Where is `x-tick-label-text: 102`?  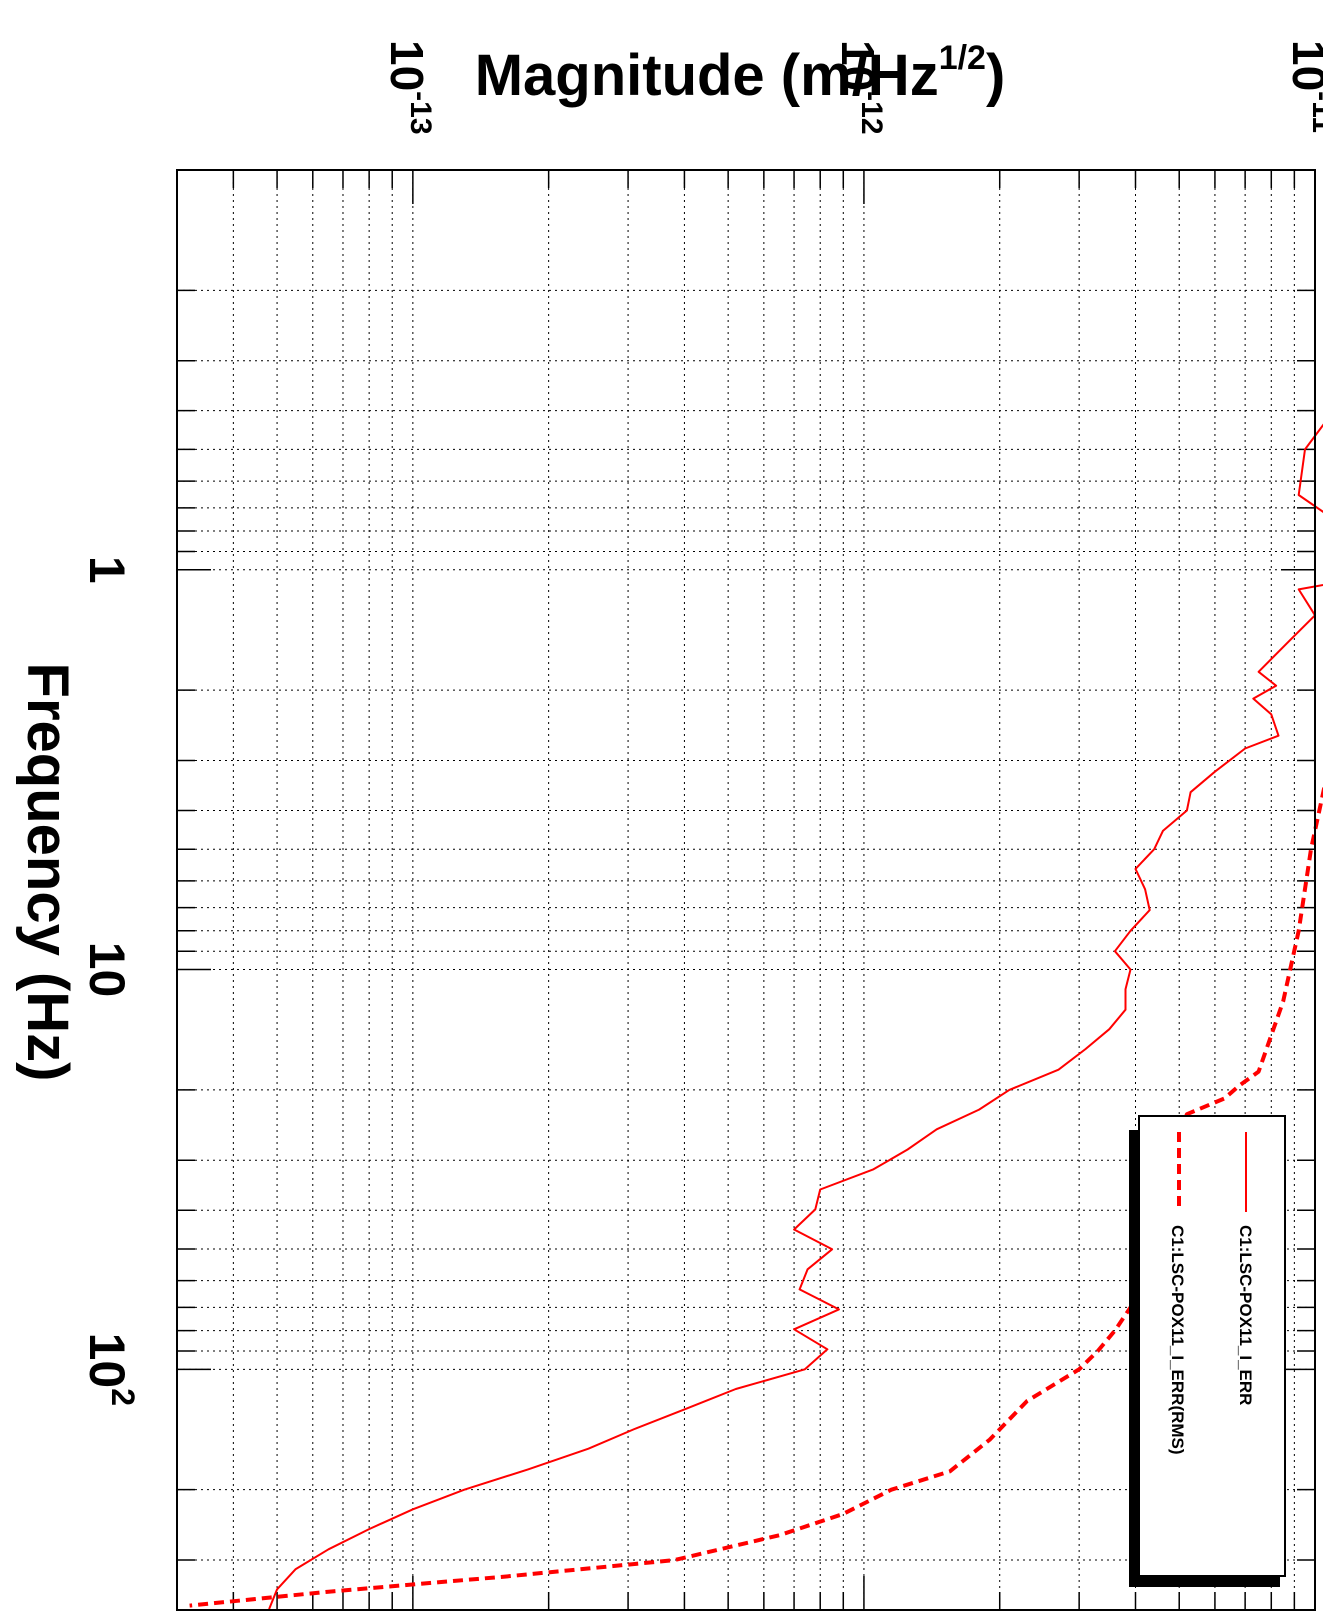 x-tick-label-text: 102 is located at coordinates (110, 1369).